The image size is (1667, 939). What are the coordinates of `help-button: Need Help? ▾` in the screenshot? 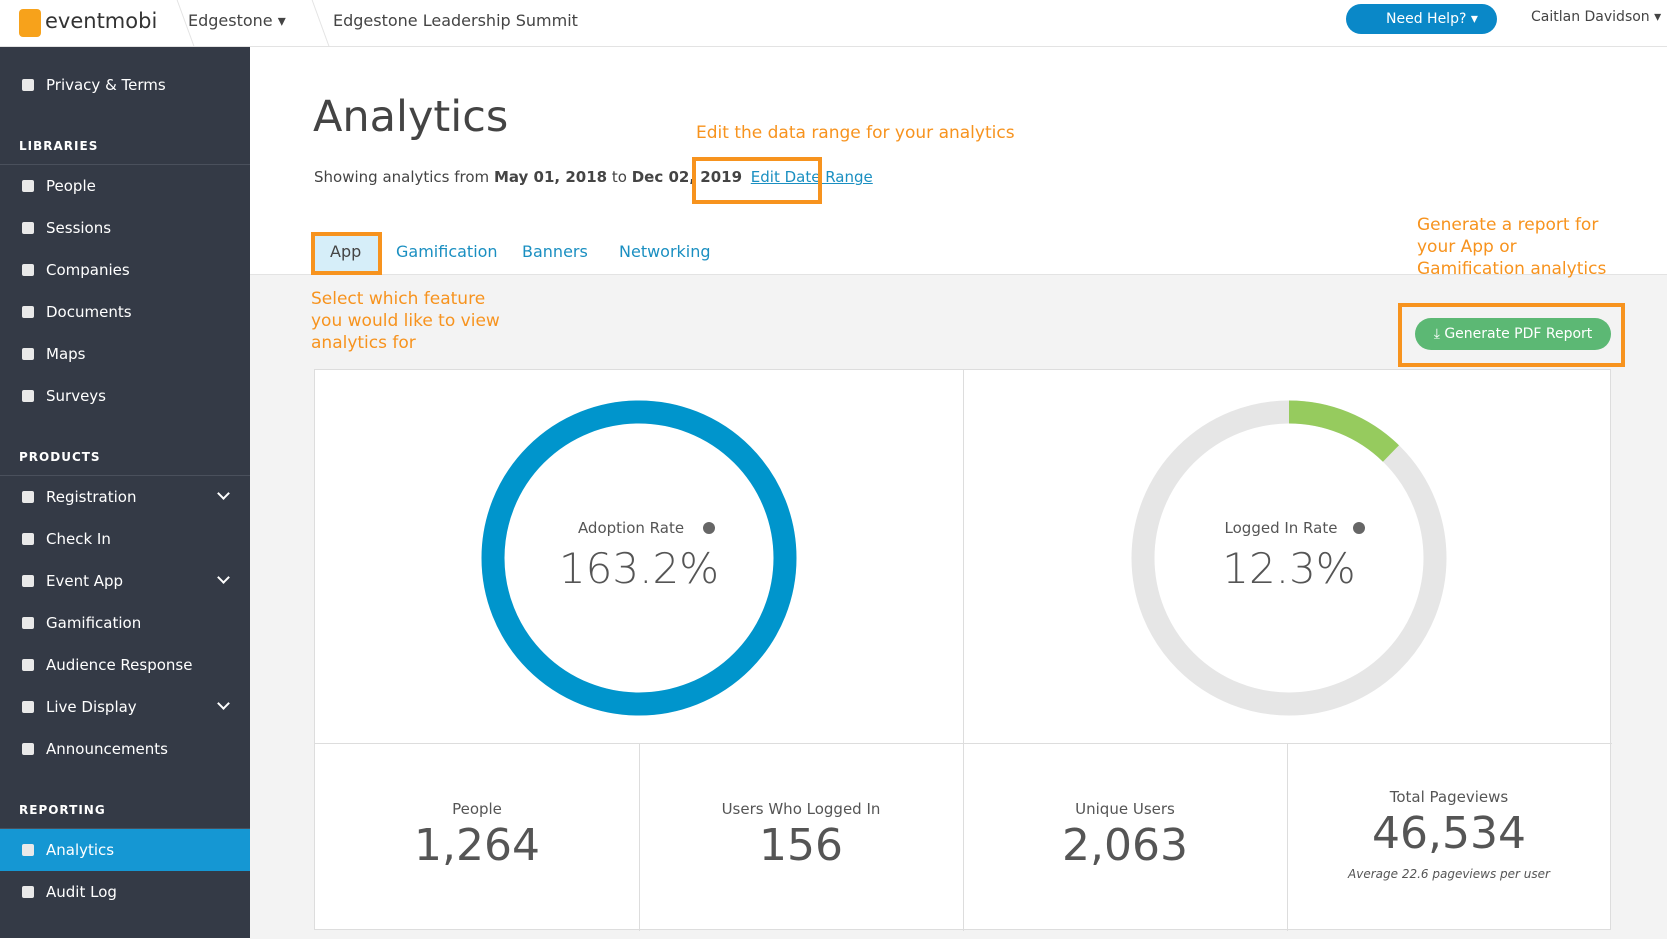 It's located at (1421, 19).